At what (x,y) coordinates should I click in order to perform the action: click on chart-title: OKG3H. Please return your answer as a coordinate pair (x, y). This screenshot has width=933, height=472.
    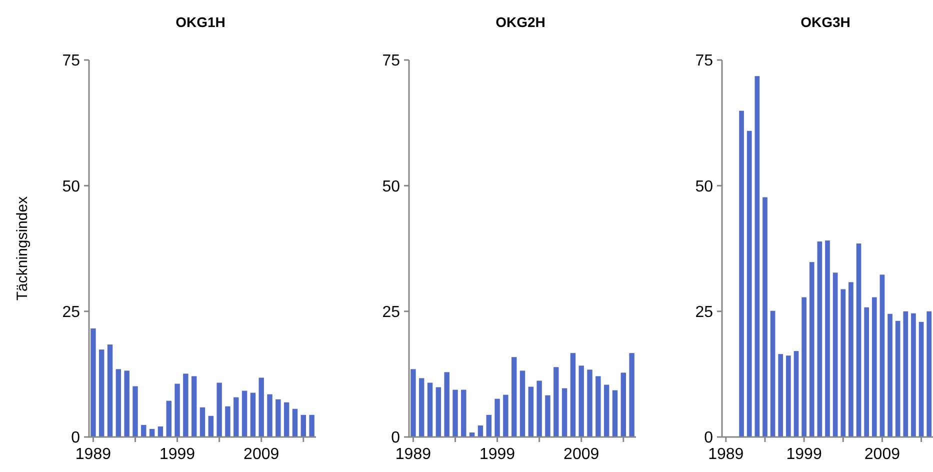
    Looking at the image, I should click on (825, 22).